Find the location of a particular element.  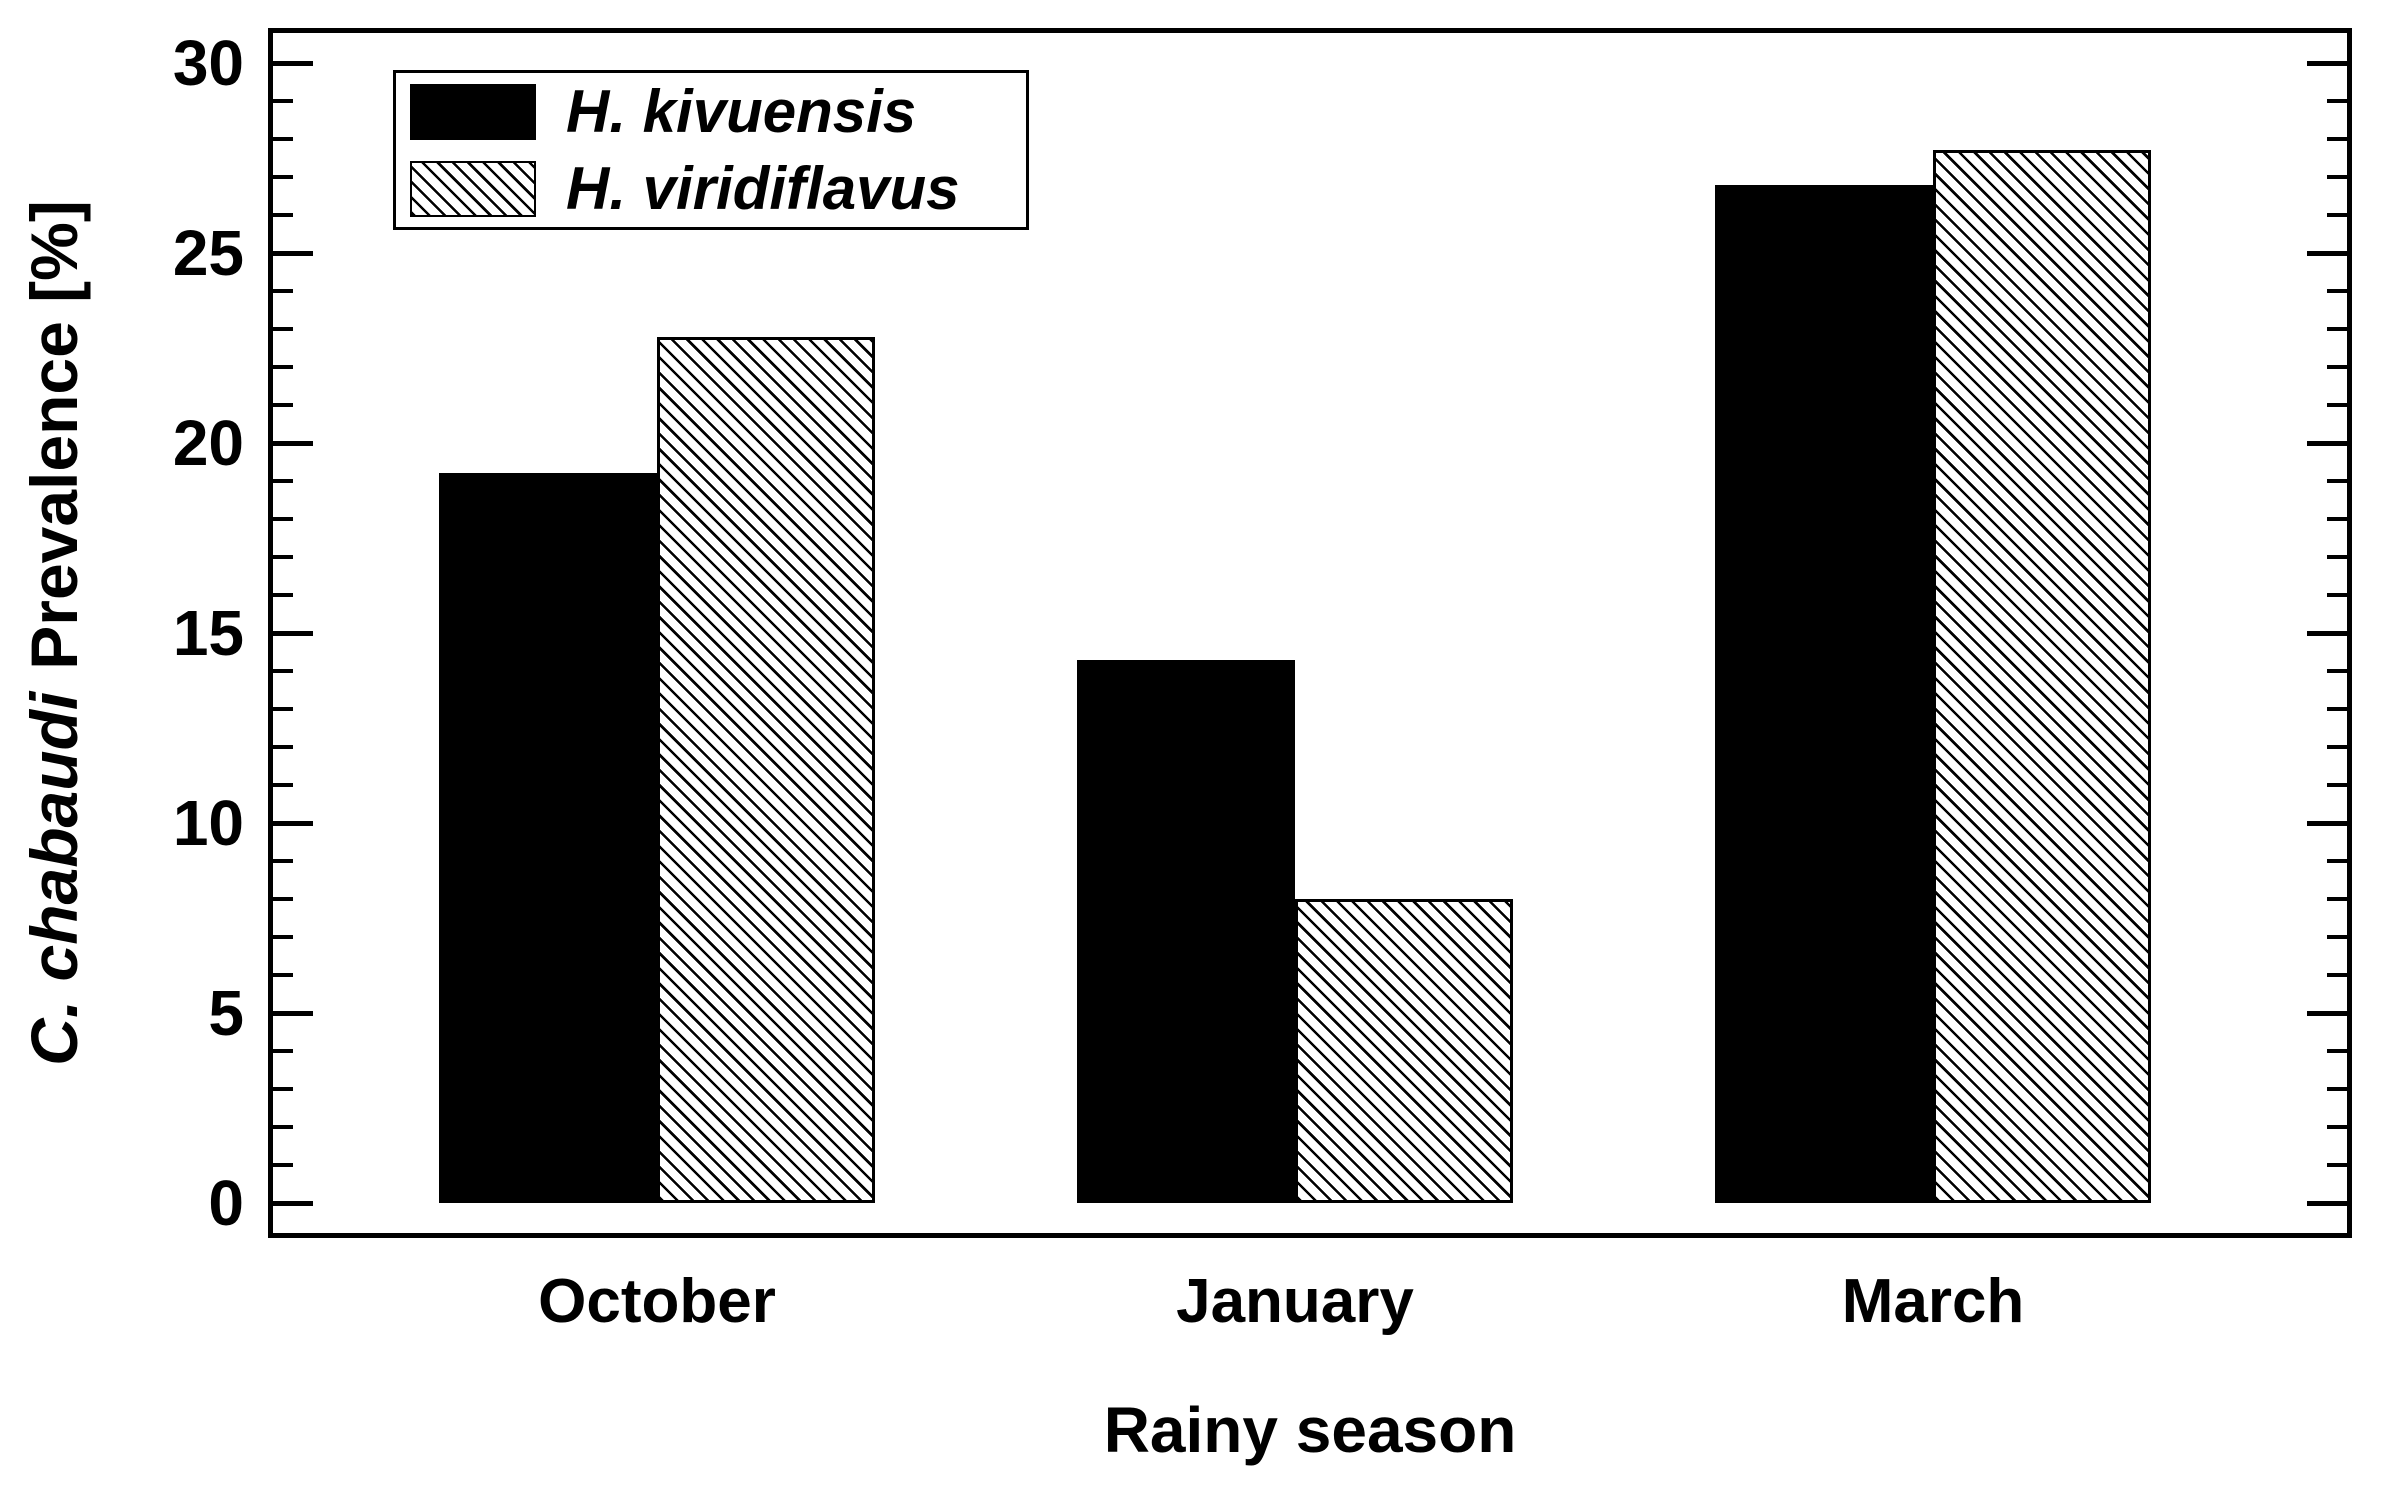

legend-label-viridiflavus: H. viridiflavus is located at coordinates (763, 188).